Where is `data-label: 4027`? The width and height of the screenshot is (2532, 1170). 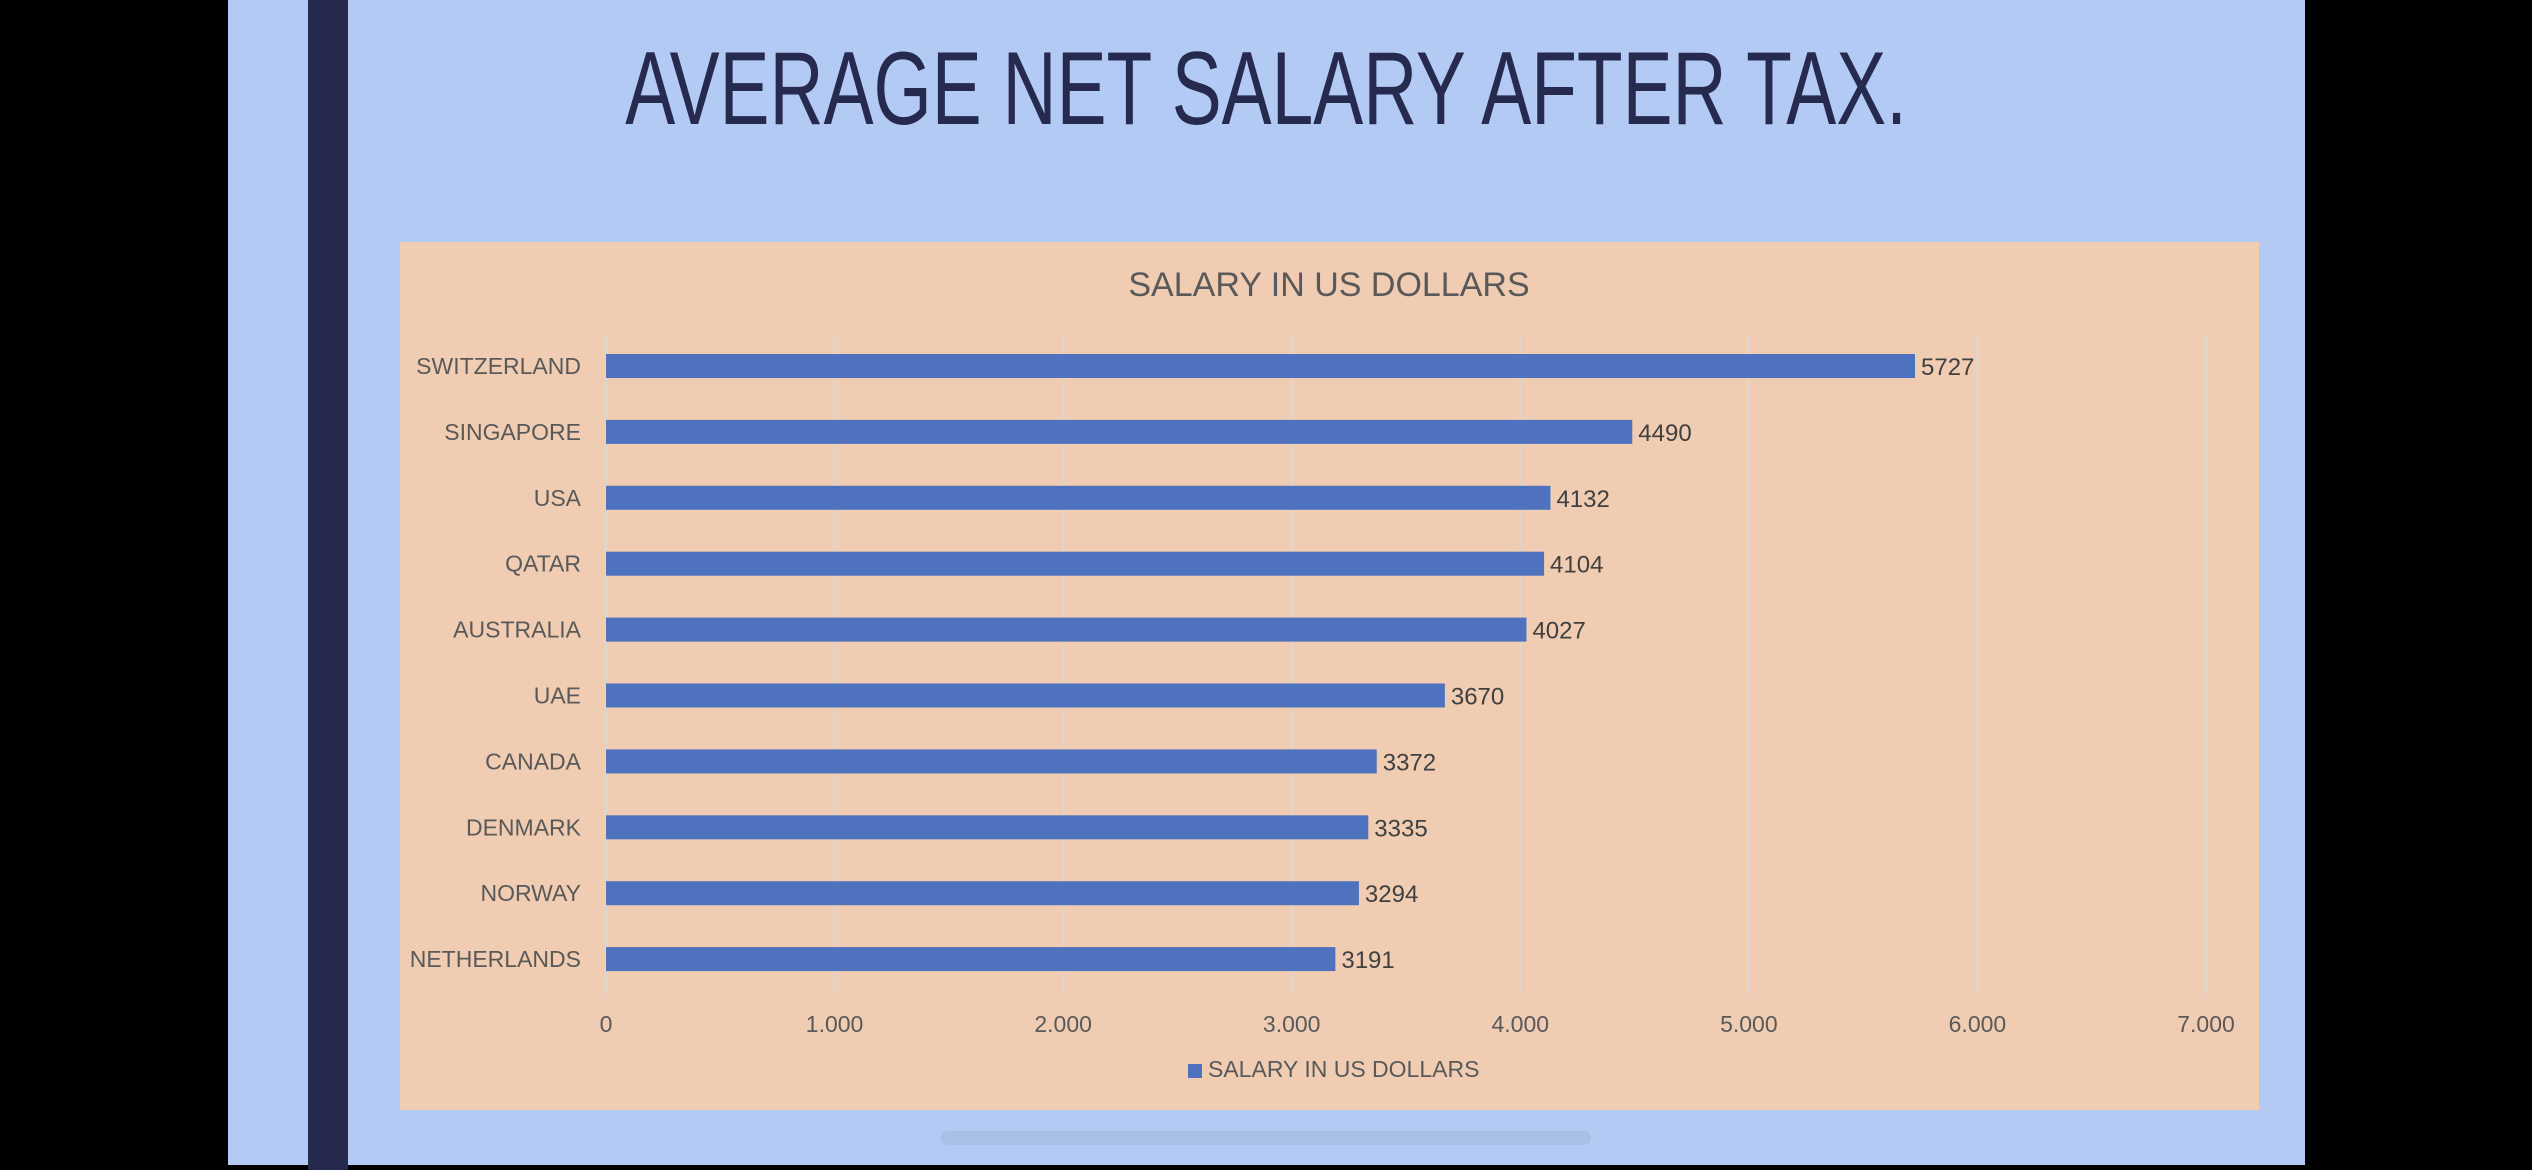
data-label: 4027 is located at coordinates (1558, 631).